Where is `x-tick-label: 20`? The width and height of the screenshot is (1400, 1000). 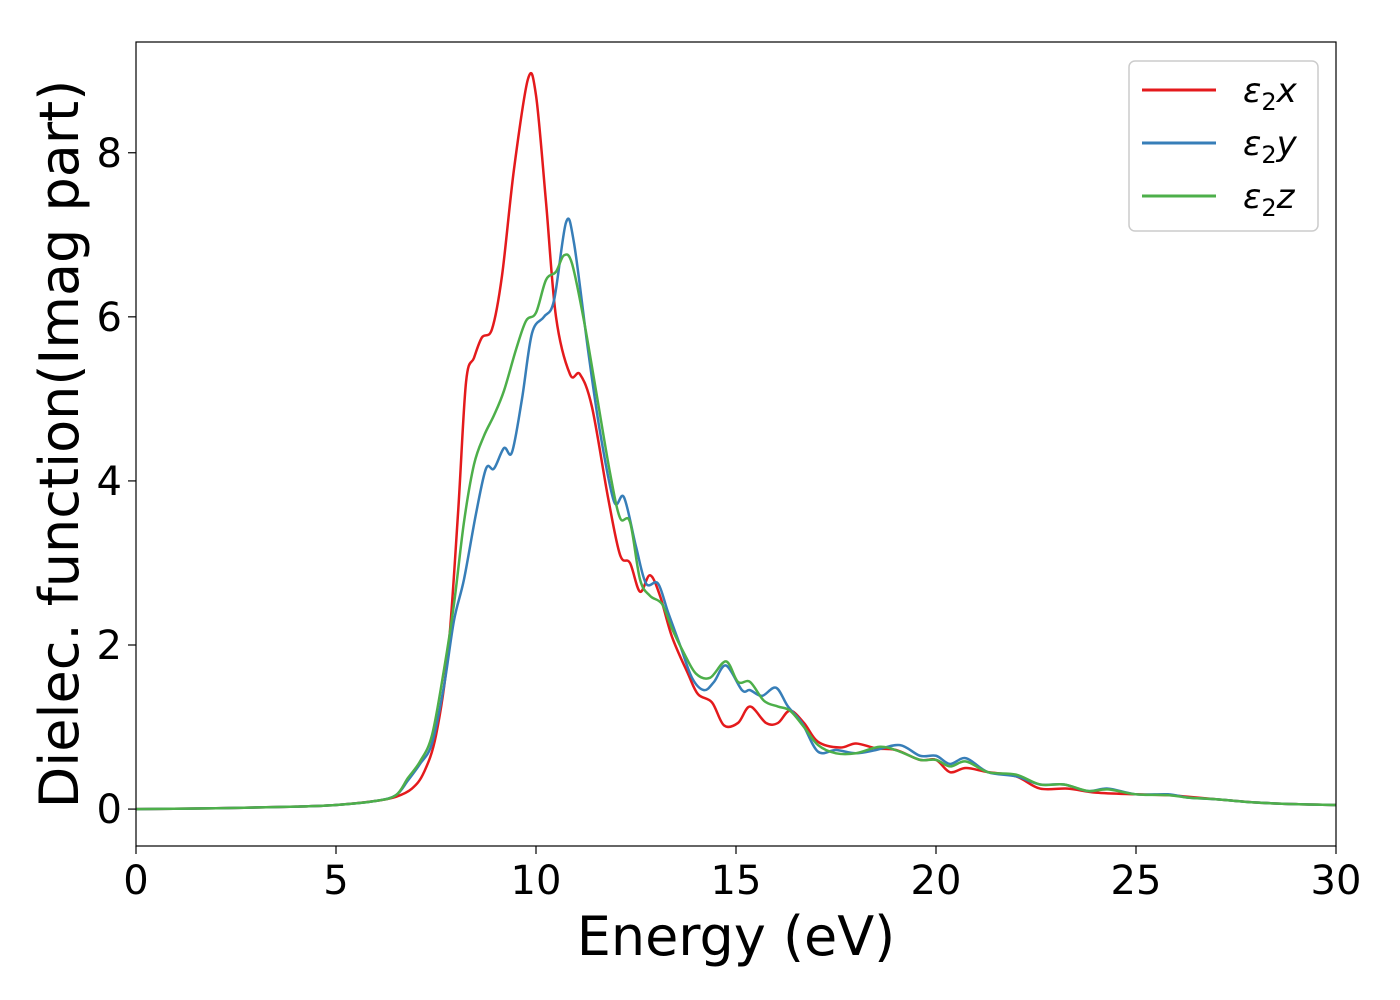 x-tick-label: 20 is located at coordinates (936, 881).